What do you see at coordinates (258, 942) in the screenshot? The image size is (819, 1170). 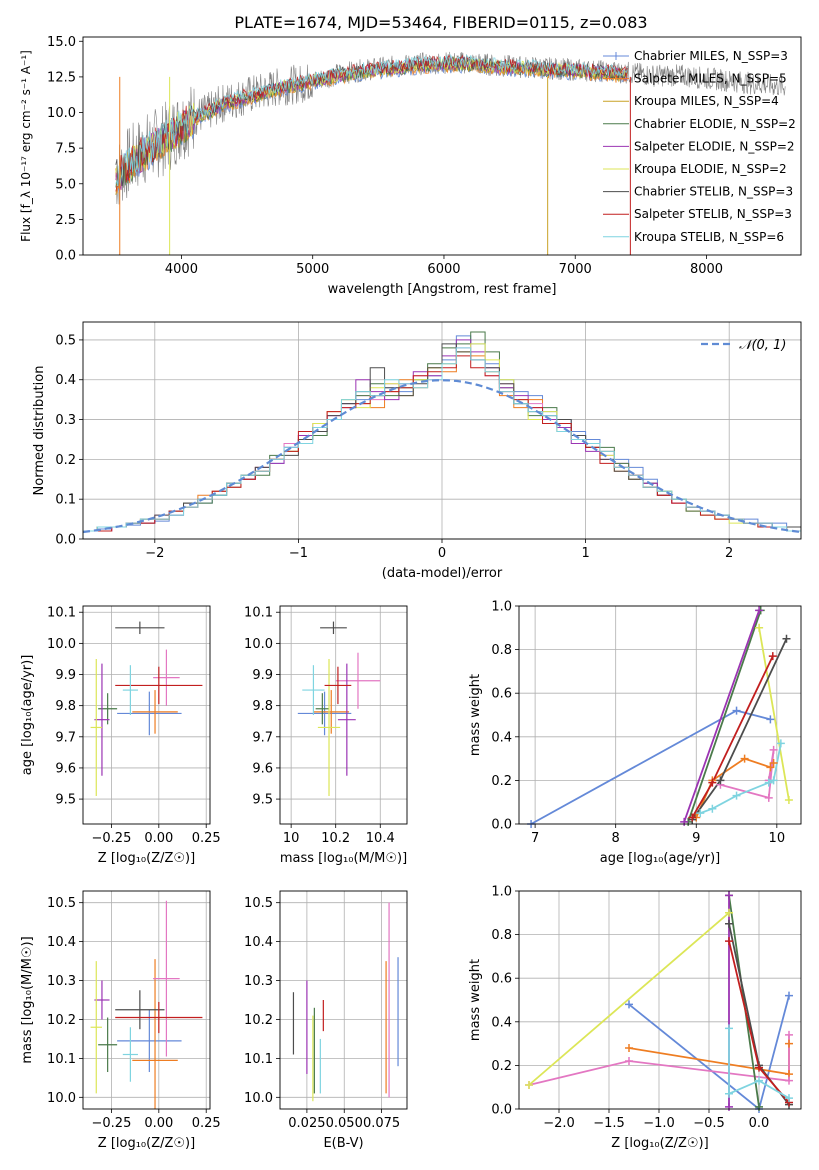 I see `y-tick-label: 10.4` at bounding box center [258, 942].